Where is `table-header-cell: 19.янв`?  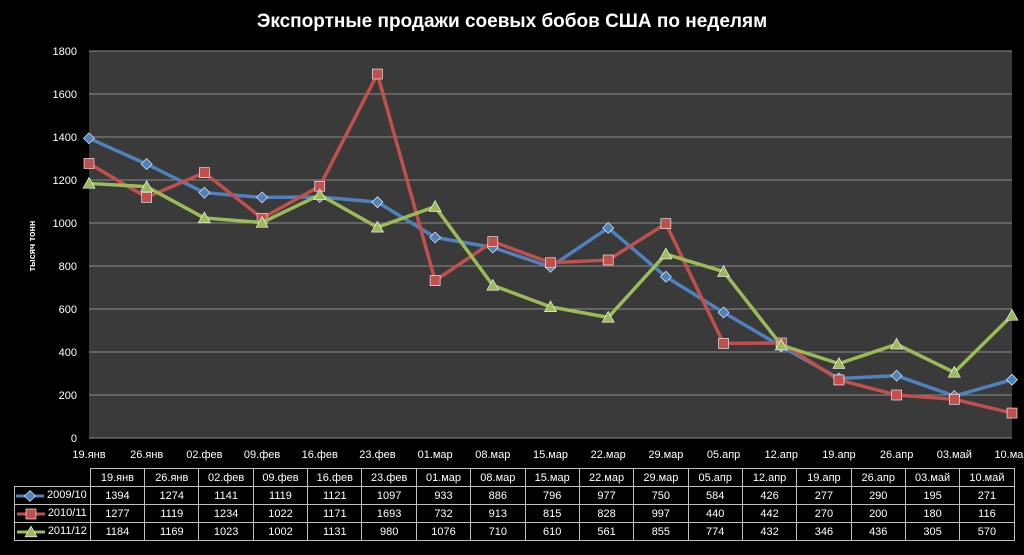
table-header-cell: 19.янв is located at coordinates (117, 477).